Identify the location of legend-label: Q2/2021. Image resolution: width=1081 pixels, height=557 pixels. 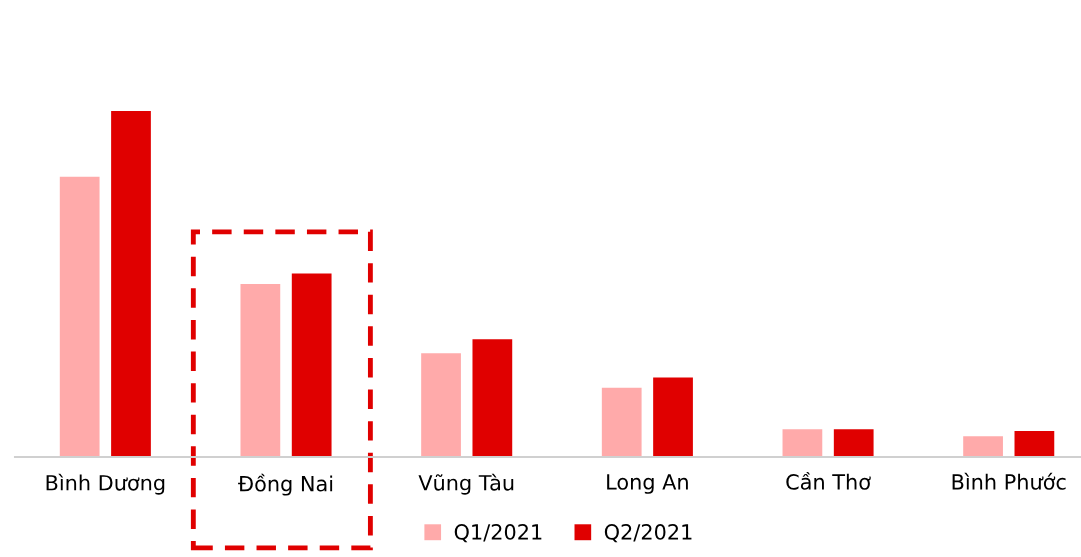
(648, 533).